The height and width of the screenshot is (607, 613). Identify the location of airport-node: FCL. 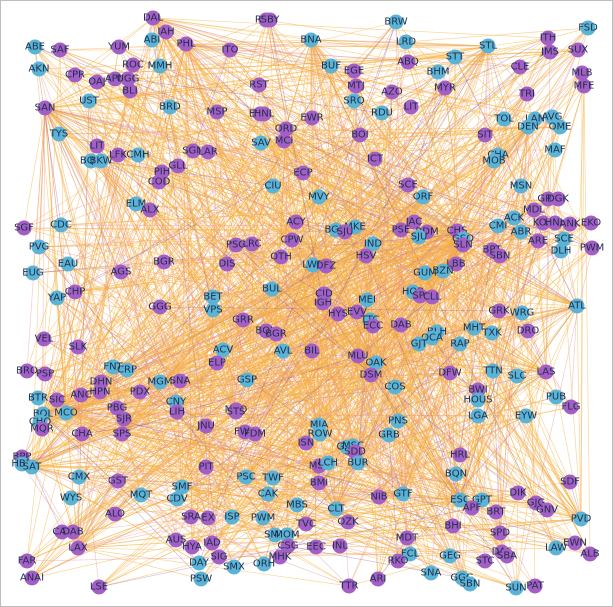
(410, 554).